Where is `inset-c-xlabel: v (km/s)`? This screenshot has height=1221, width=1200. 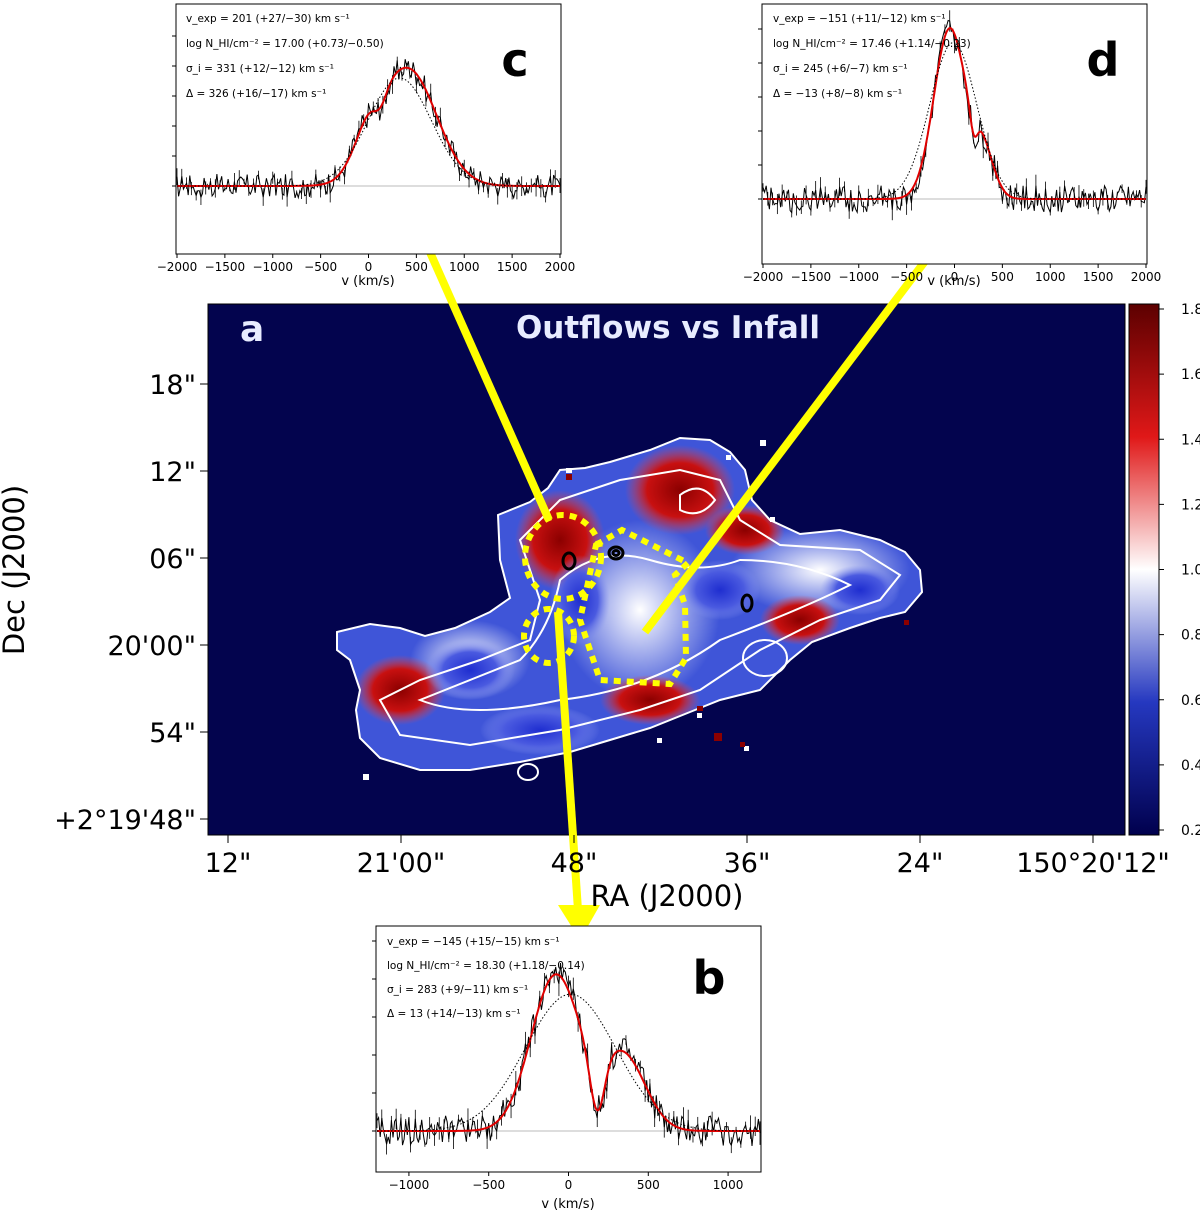 inset-c-xlabel: v (km/s) is located at coordinates (367, 281).